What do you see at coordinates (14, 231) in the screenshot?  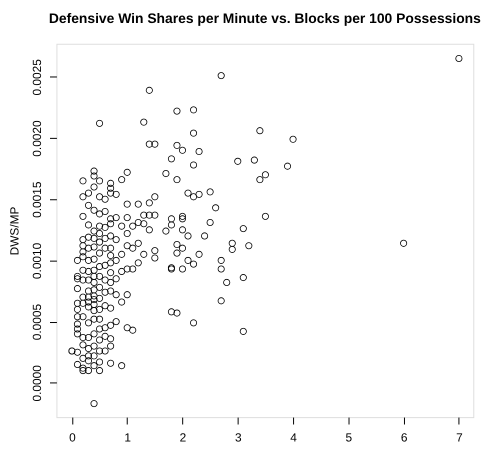 I see `y-axis-title: DWS/MP` at bounding box center [14, 231].